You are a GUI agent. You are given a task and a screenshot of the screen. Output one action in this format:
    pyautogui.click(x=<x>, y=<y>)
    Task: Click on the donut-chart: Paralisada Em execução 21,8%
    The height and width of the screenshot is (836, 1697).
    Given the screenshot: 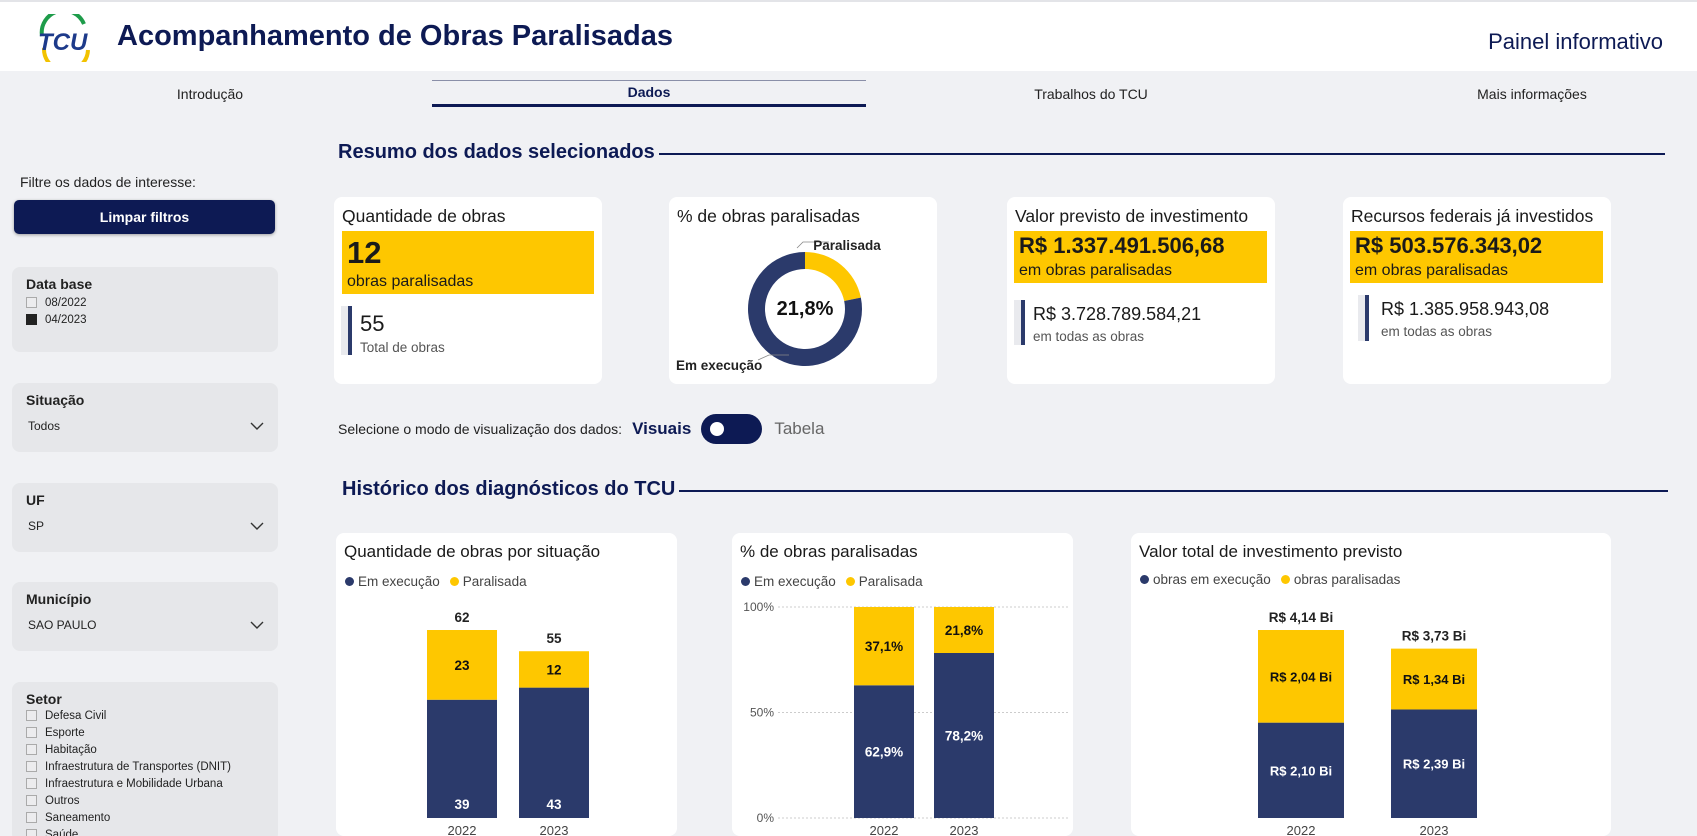 What is the action you would take?
    pyautogui.click(x=778, y=305)
    